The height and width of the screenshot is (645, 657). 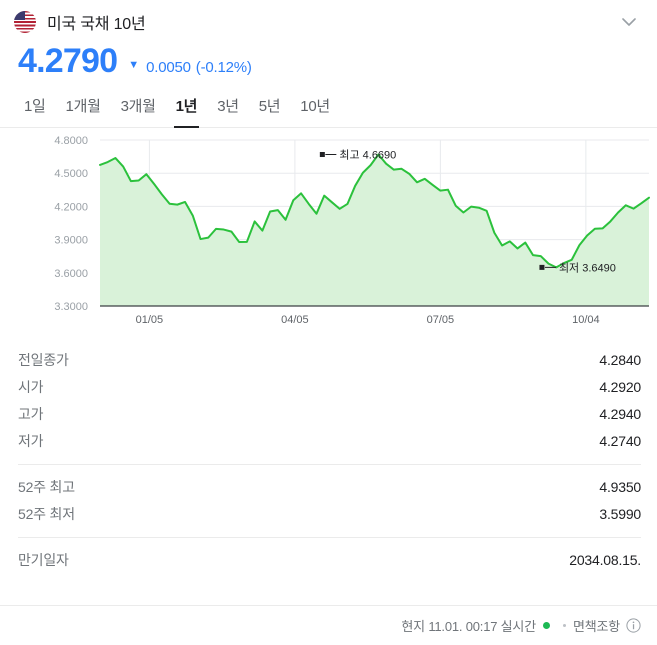 What do you see at coordinates (586, 320) in the screenshot?
I see `x-axis-tick-label: 10/04` at bounding box center [586, 320].